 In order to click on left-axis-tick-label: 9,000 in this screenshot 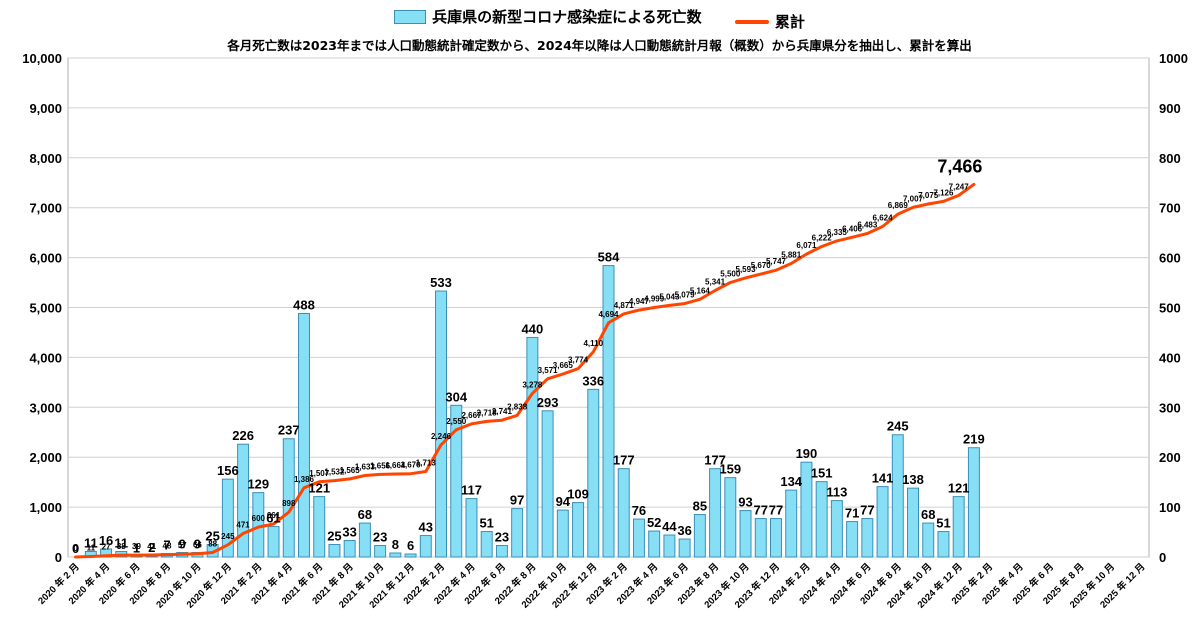, I will do `click(45, 108)`.